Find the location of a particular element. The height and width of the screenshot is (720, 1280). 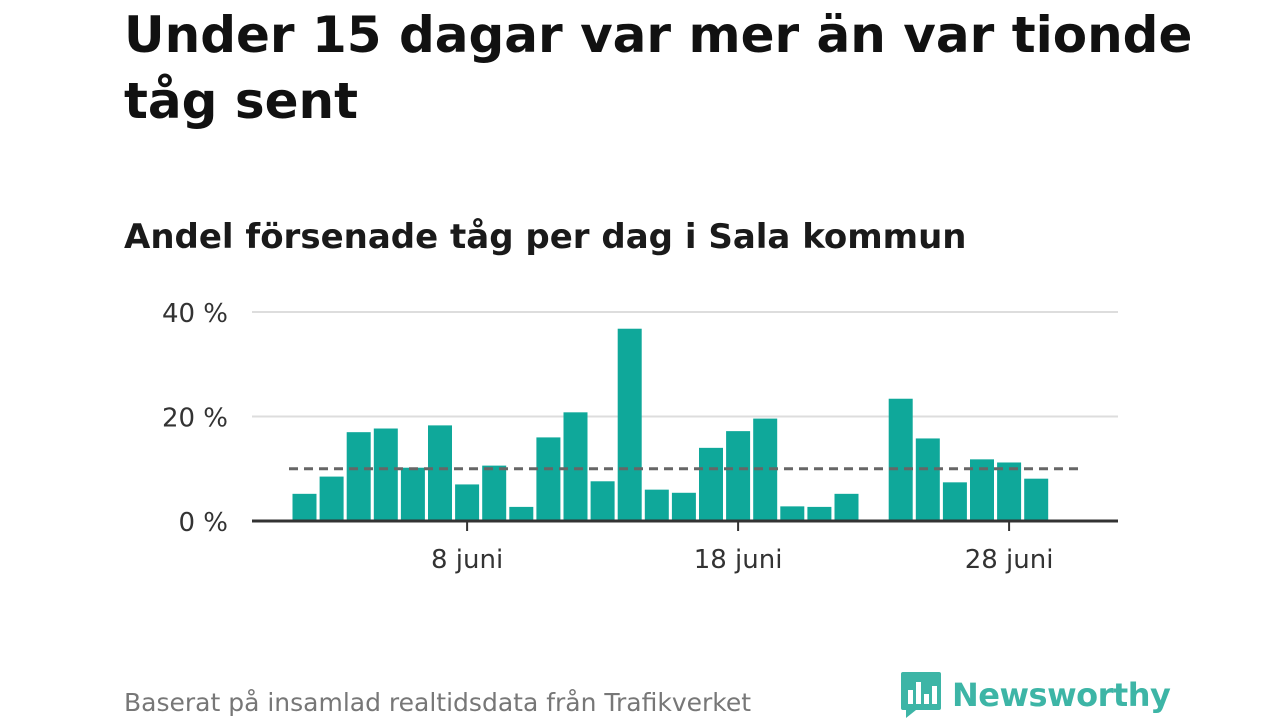

y-axis-ticks: 0 % 20 % 40 % is located at coordinates (195, 418).